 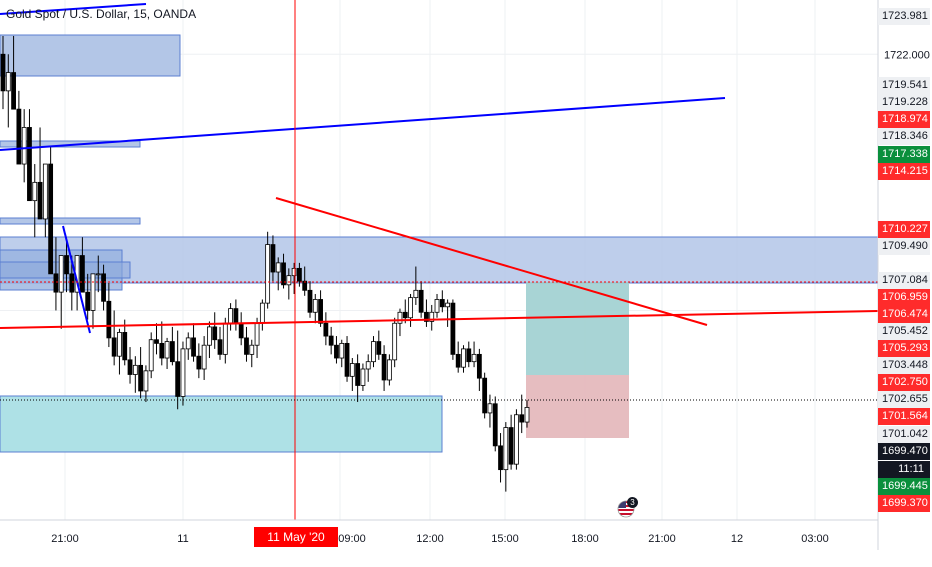 What do you see at coordinates (904, 280) in the screenshot?
I see `price-label: 1707.084` at bounding box center [904, 280].